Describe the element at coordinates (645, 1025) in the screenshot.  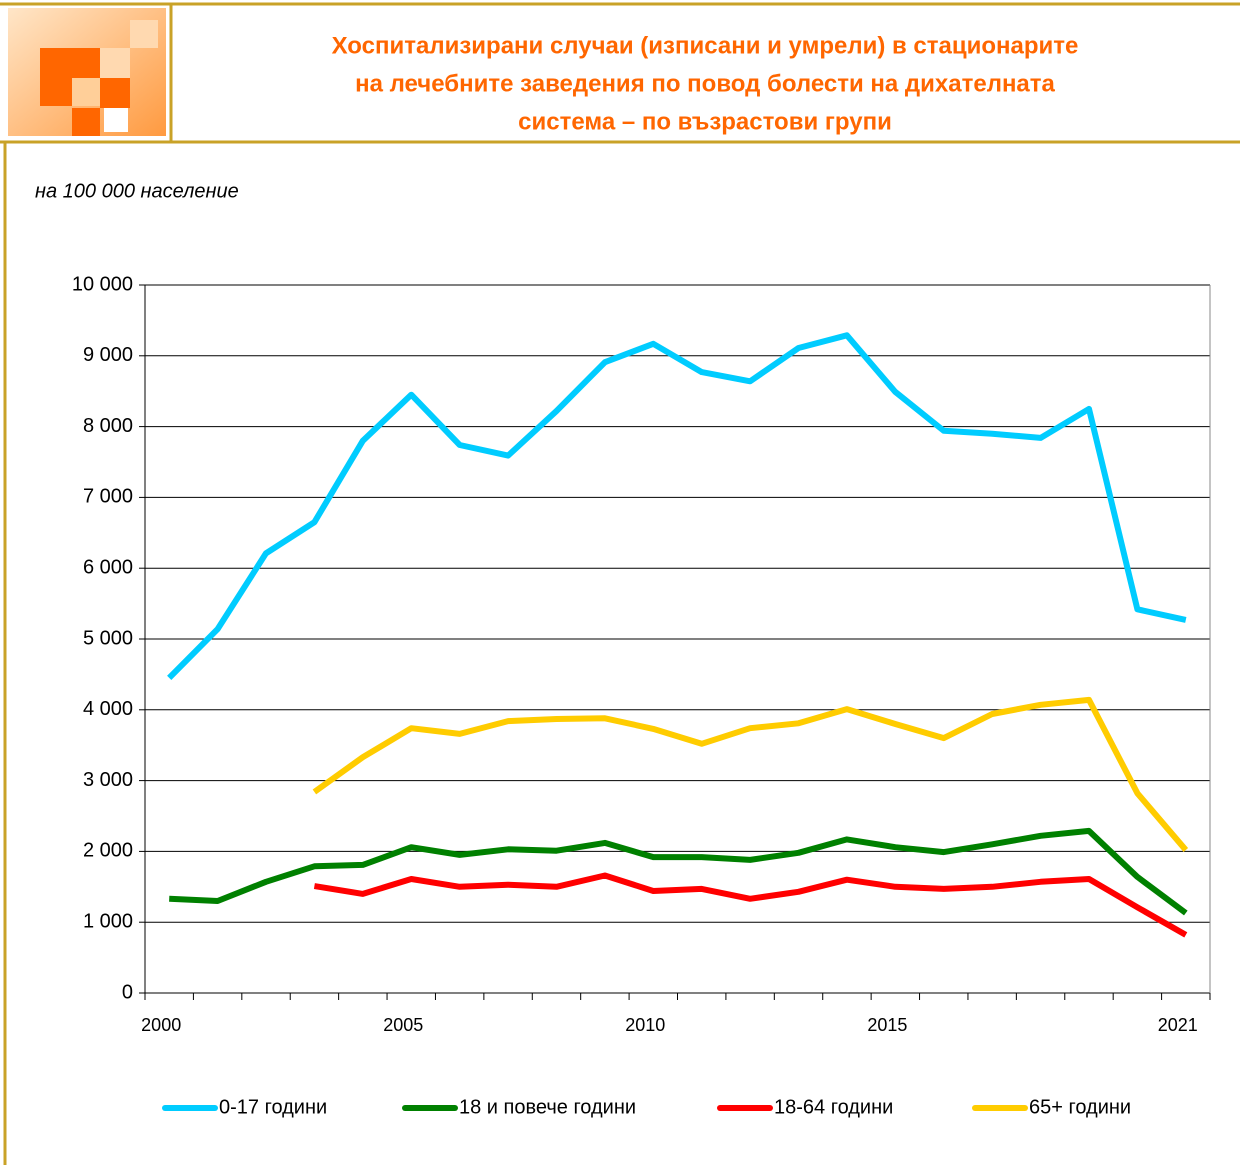
I see `x-tick-label: 2010` at that location.